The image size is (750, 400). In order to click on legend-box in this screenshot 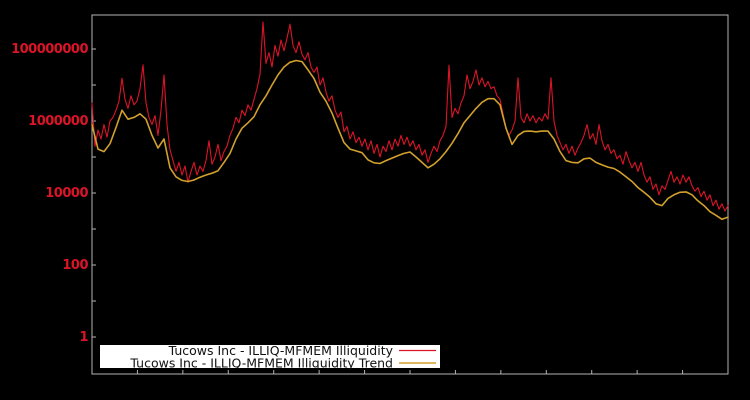, I will do `click(270, 356)`.